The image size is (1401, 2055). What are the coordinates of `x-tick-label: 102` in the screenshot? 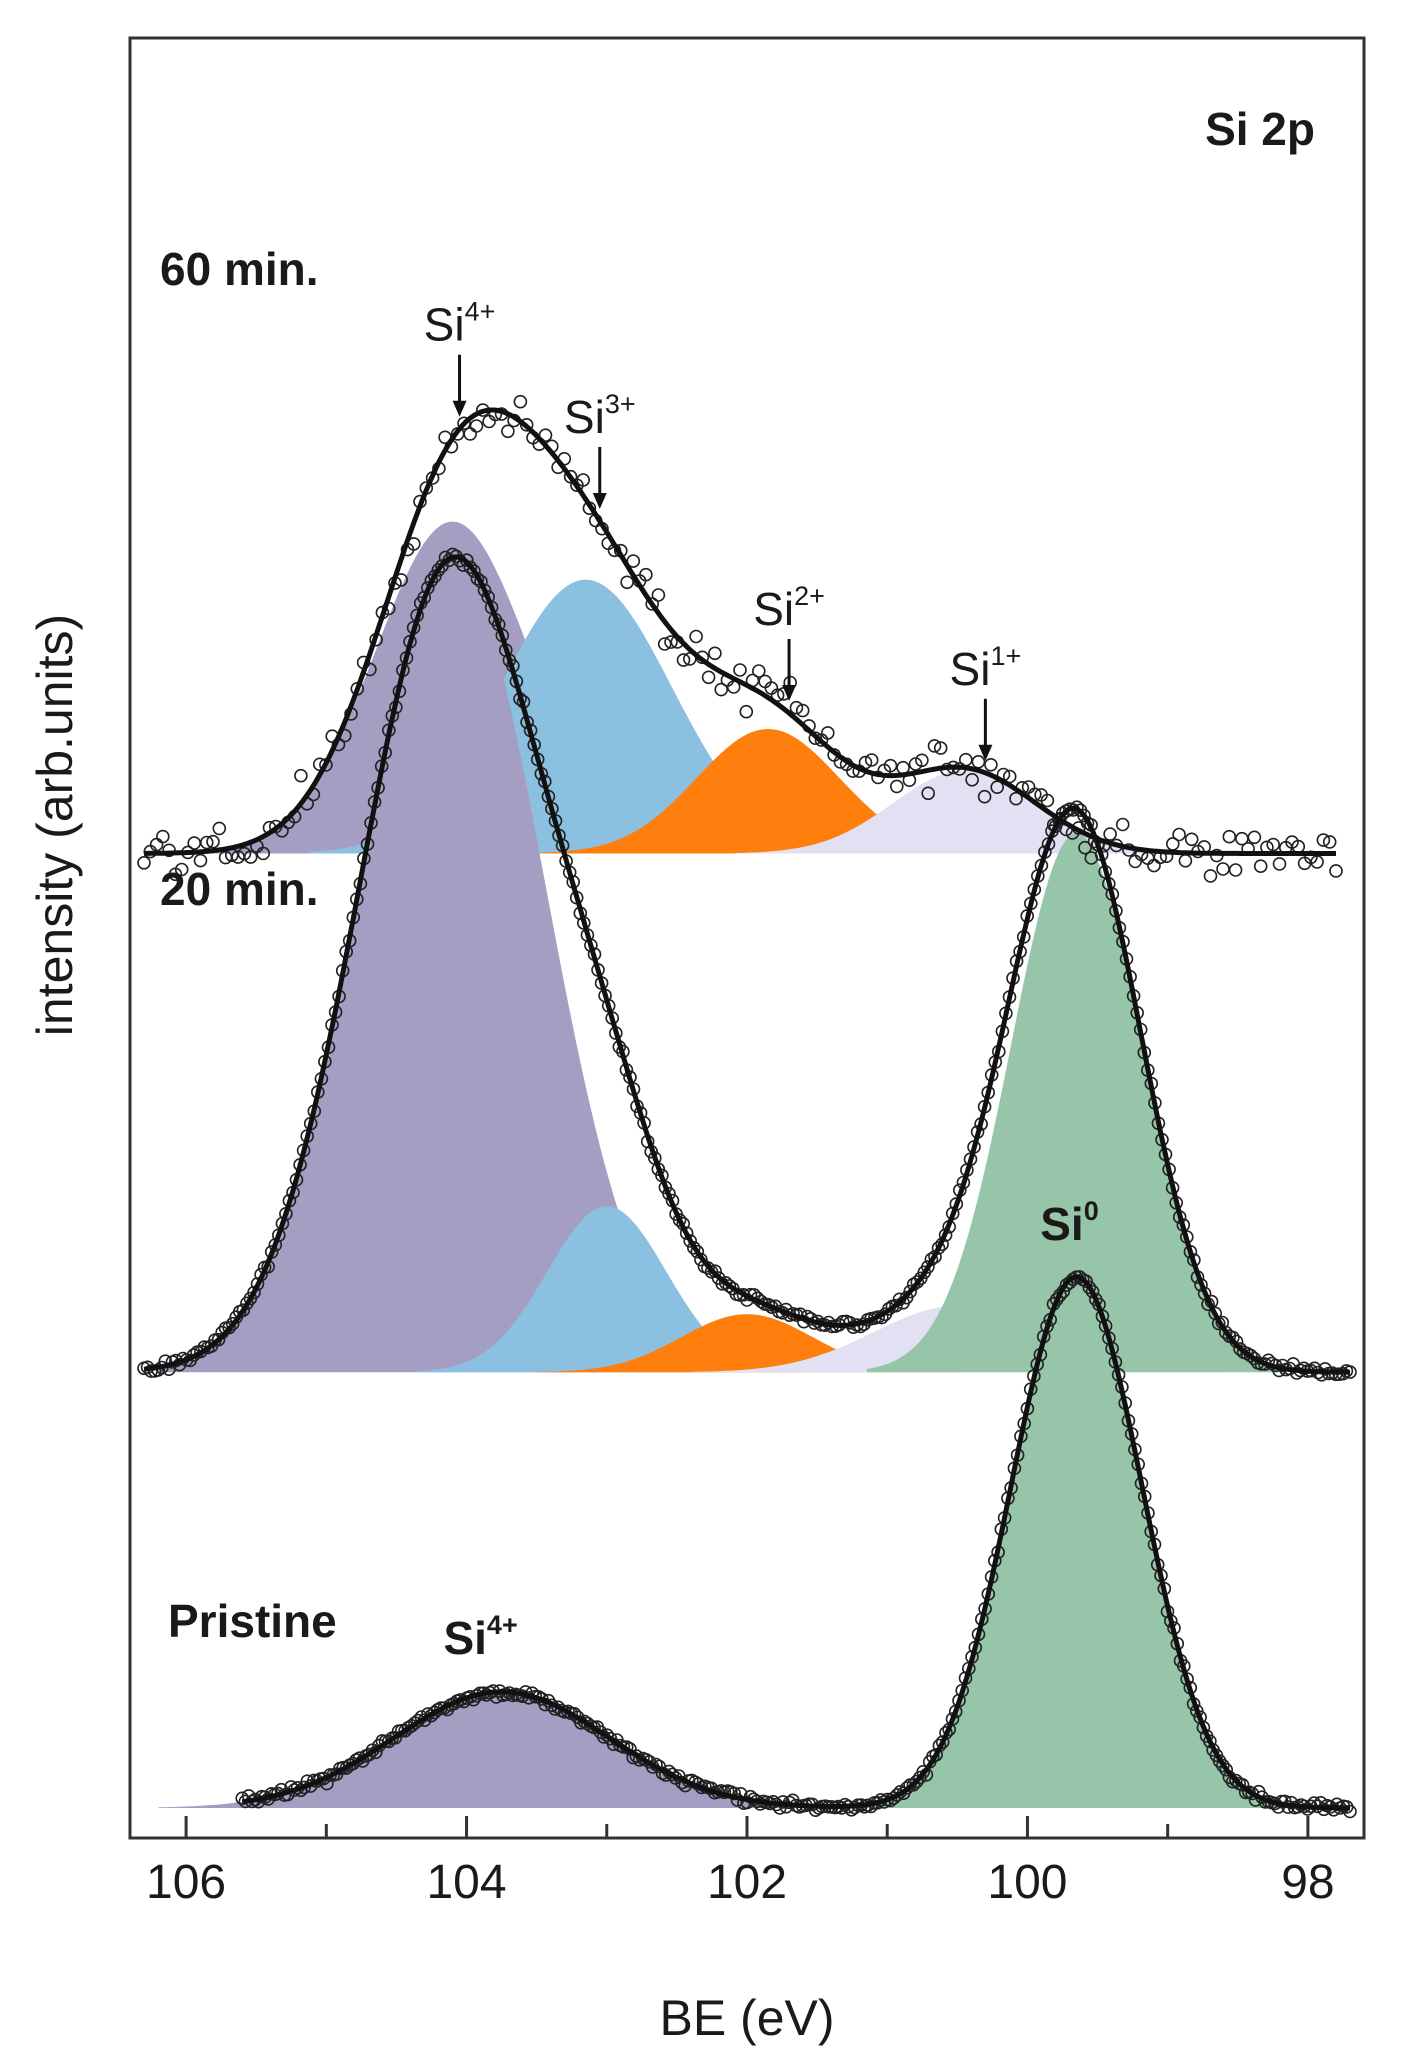 It's located at (747, 1882).